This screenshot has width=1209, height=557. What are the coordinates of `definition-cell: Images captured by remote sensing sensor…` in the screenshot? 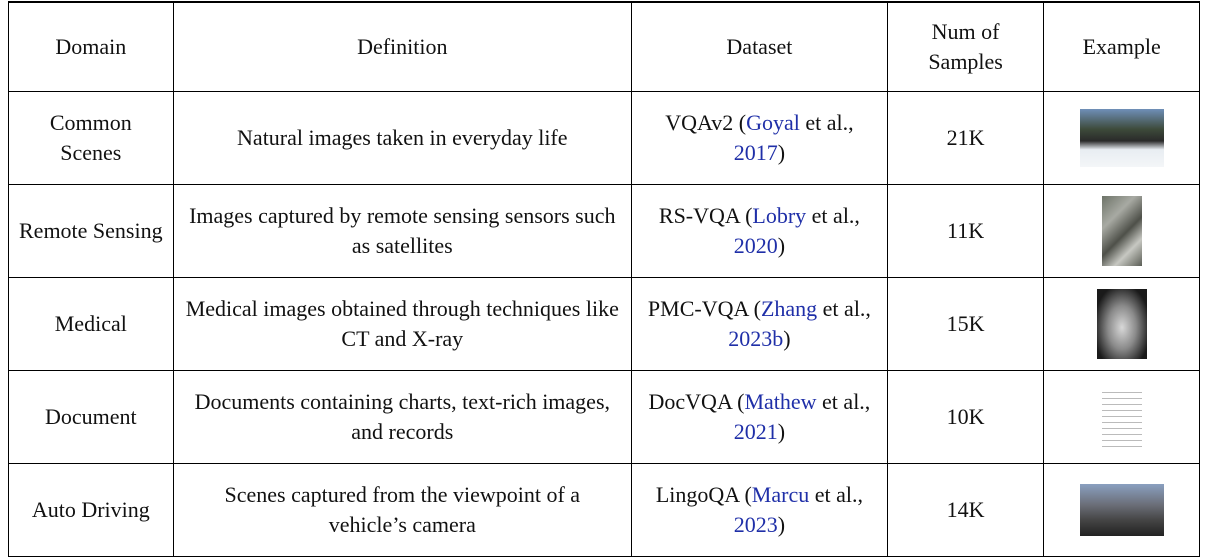 It's located at (402, 231).